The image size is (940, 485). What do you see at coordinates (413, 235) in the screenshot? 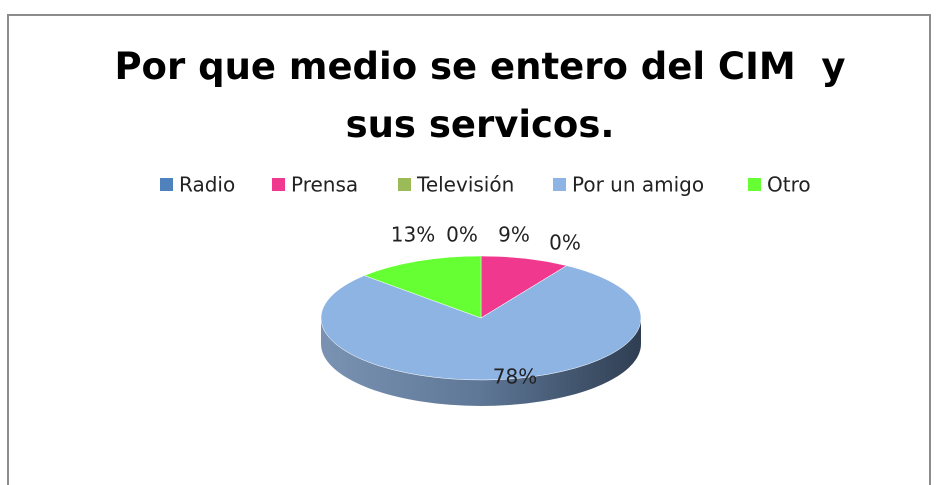
I see `data-label: 13%` at bounding box center [413, 235].